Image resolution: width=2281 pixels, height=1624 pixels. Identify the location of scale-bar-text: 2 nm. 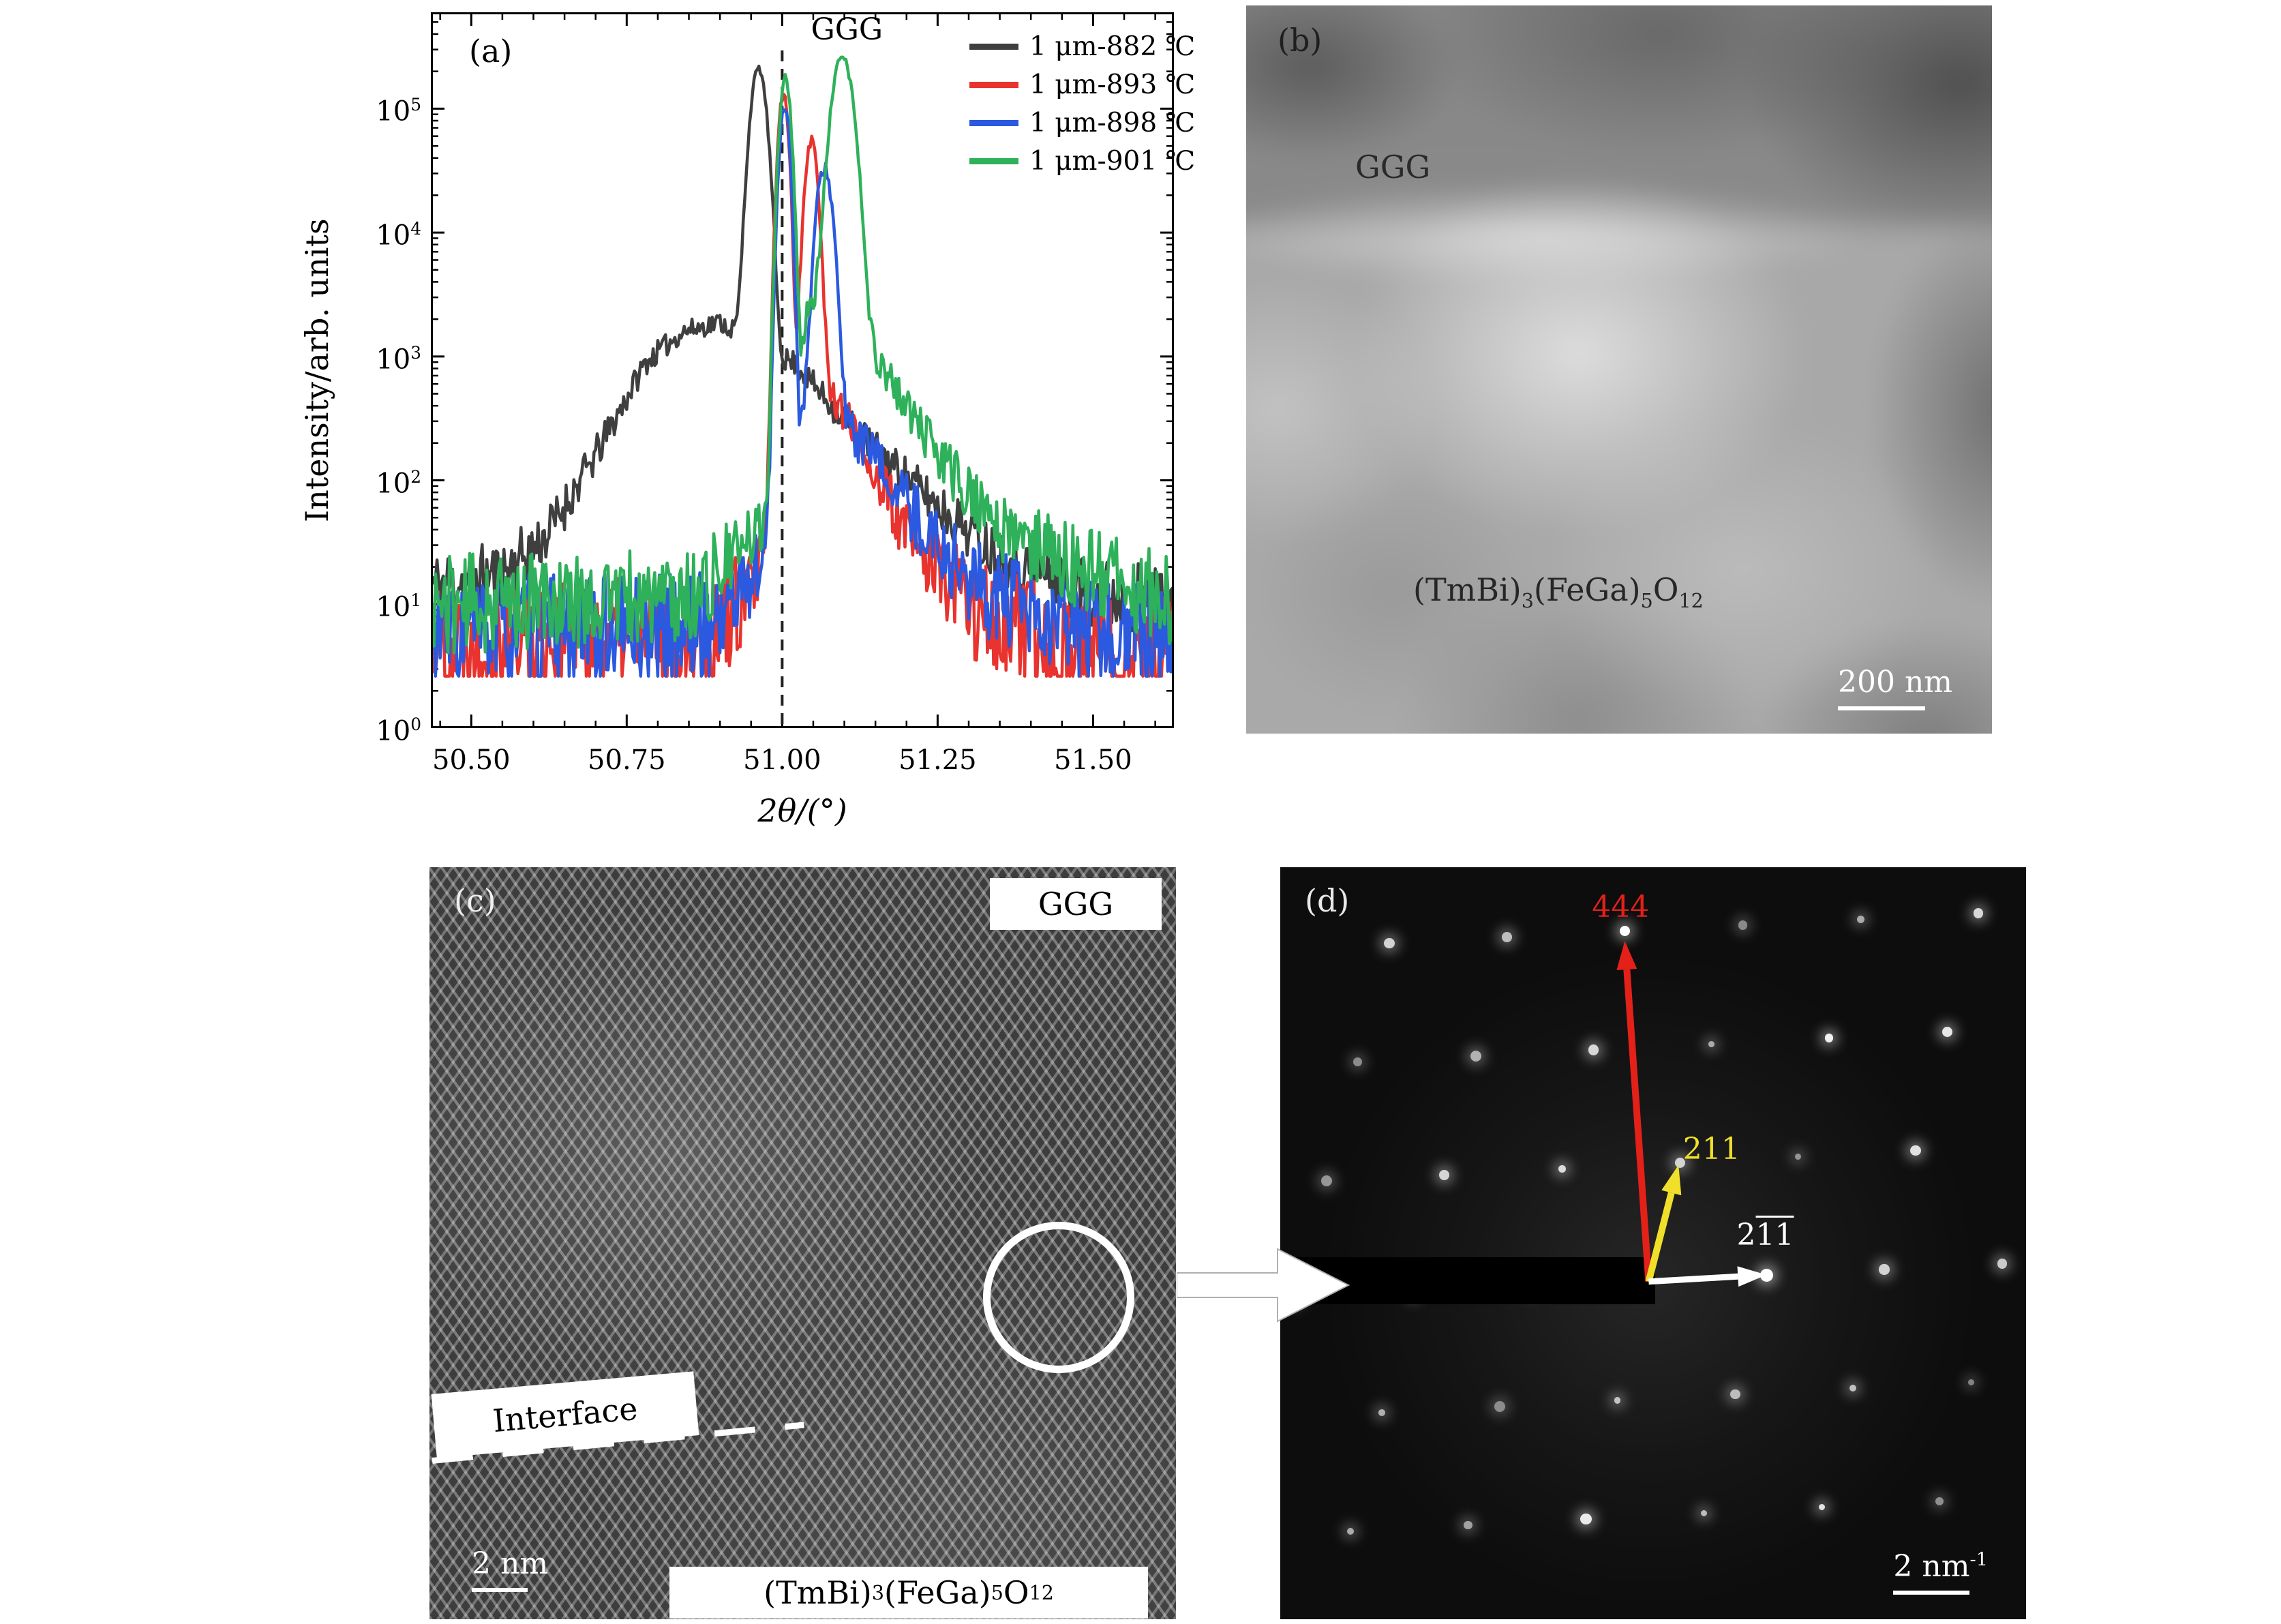
(511, 1563).